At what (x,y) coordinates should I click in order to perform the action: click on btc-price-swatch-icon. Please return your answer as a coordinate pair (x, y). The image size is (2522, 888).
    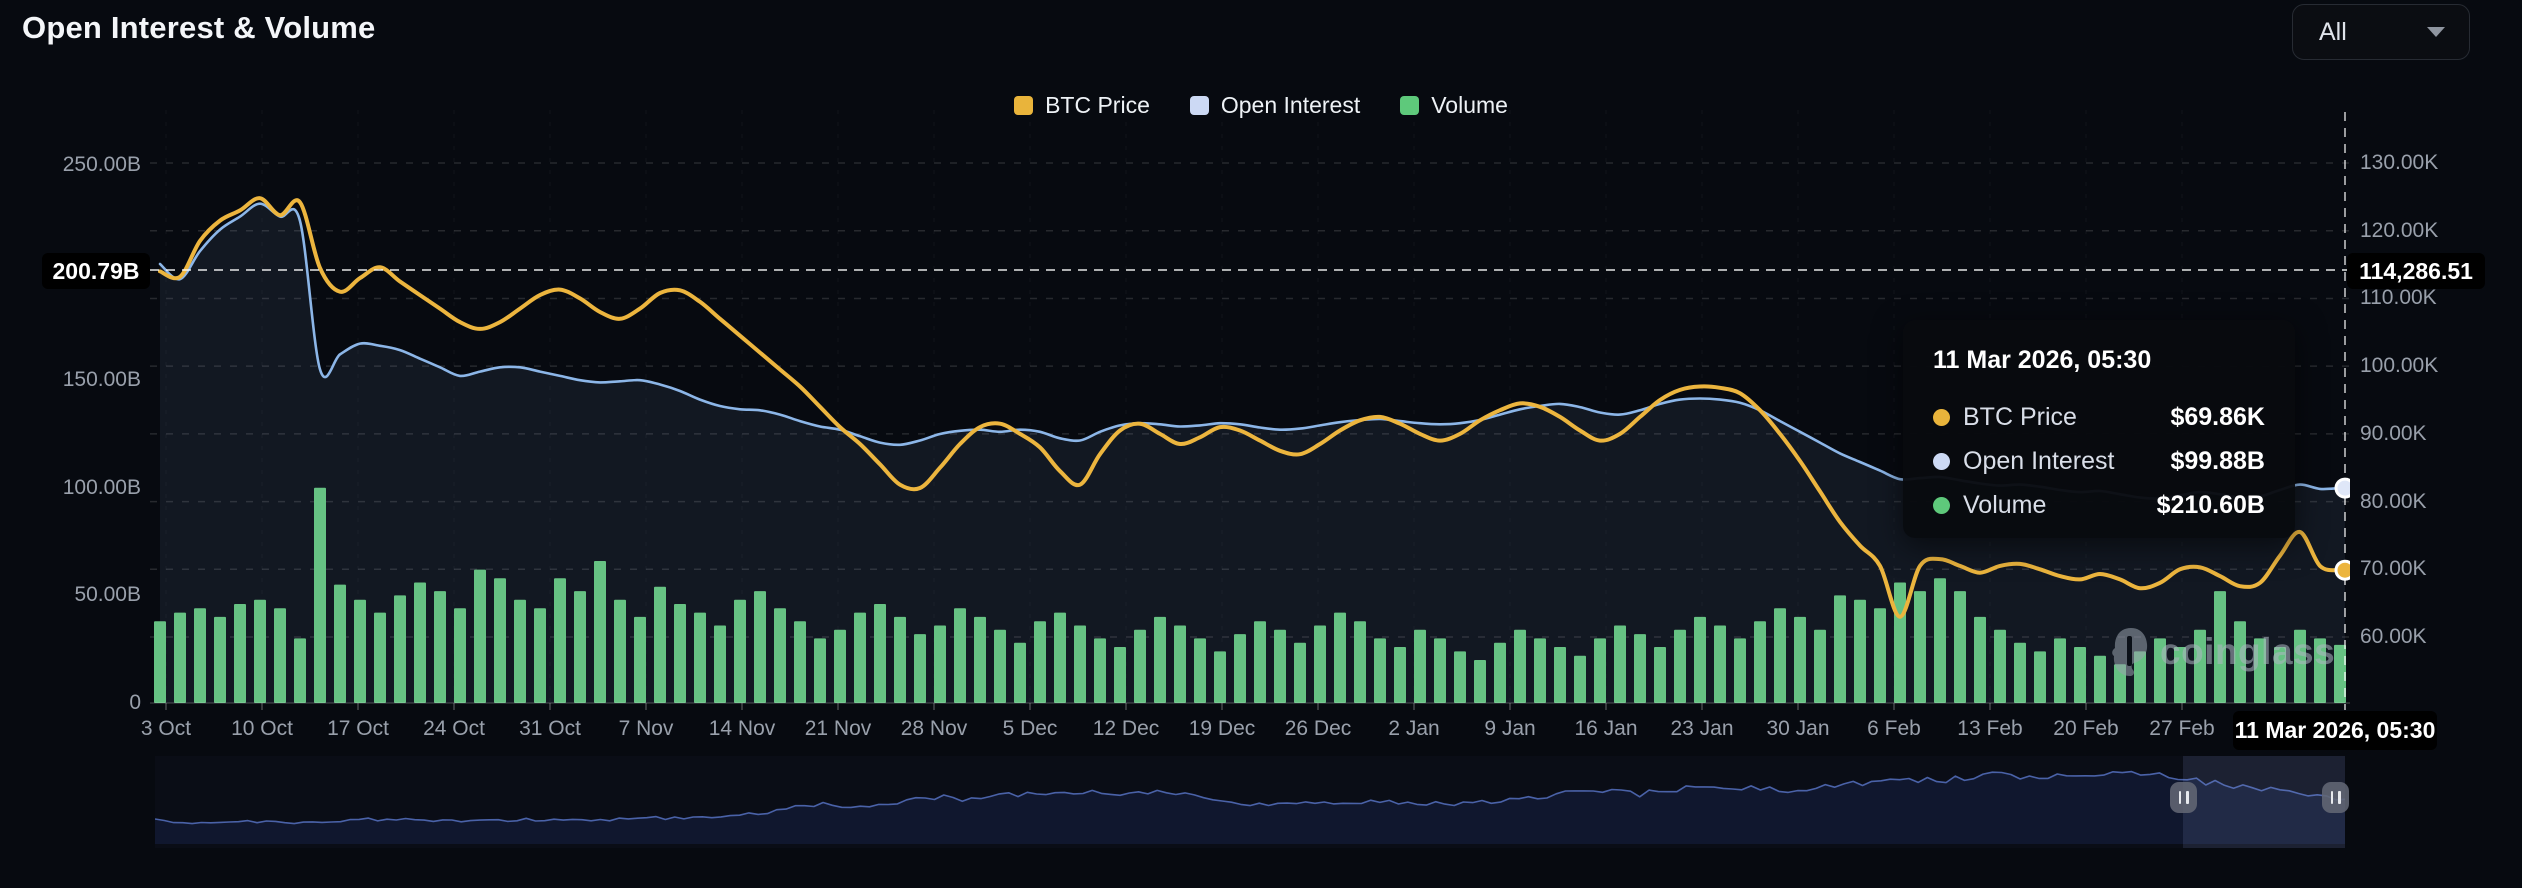
    Looking at the image, I should click on (1024, 105).